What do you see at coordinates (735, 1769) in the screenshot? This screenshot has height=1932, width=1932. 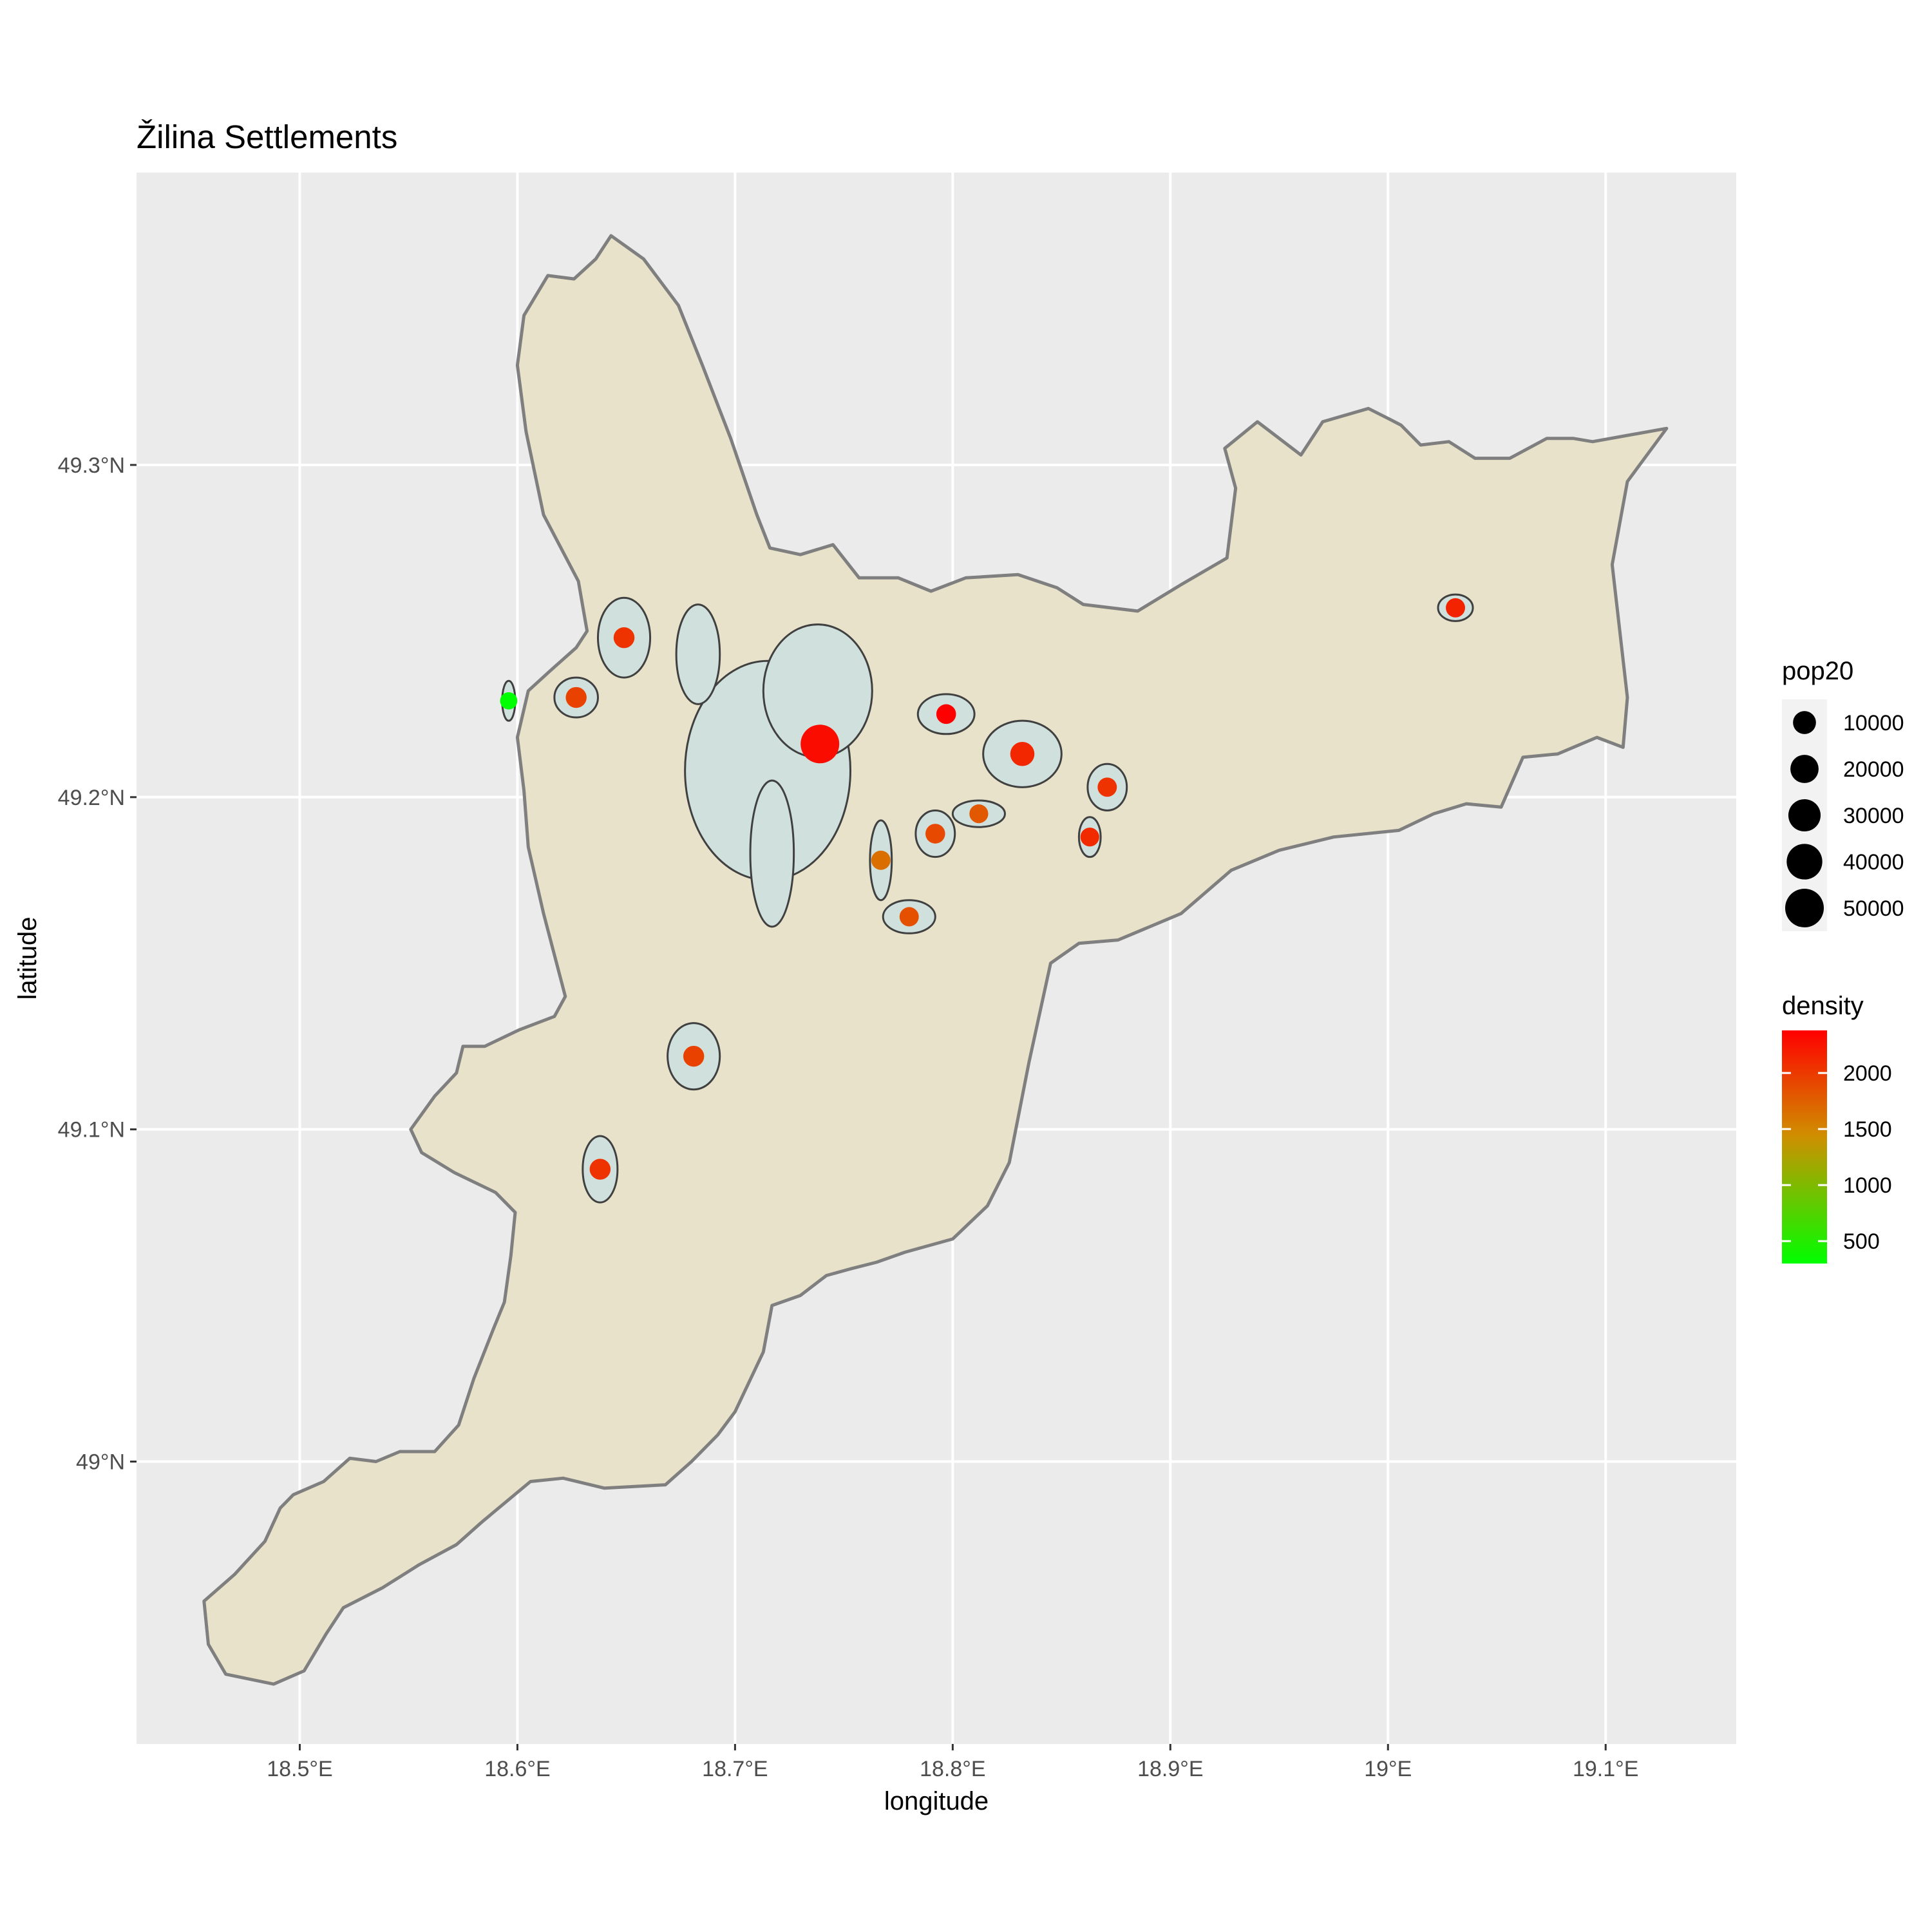 I see `x-tick-label: 18.7°E` at bounding box center [735, 1769].